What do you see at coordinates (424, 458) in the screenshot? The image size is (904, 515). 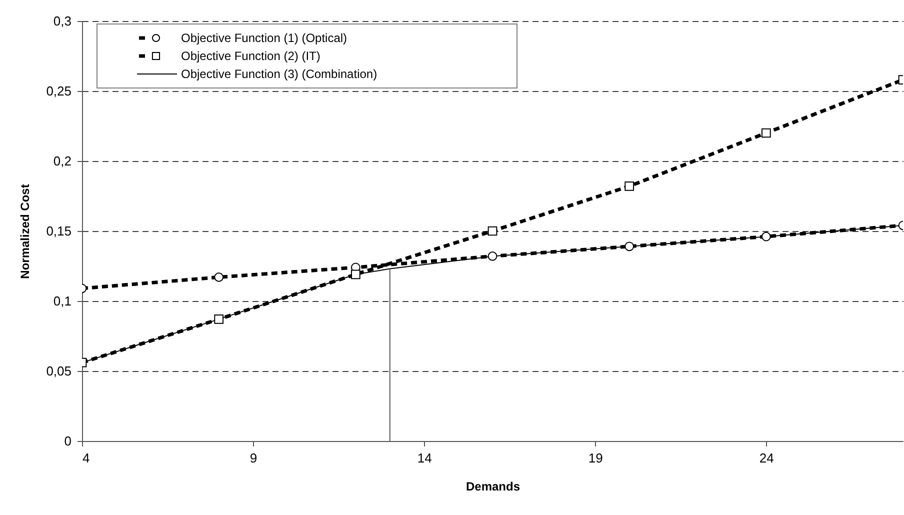 I see `x-tick-label: 14` at bounding box center [424, 458].